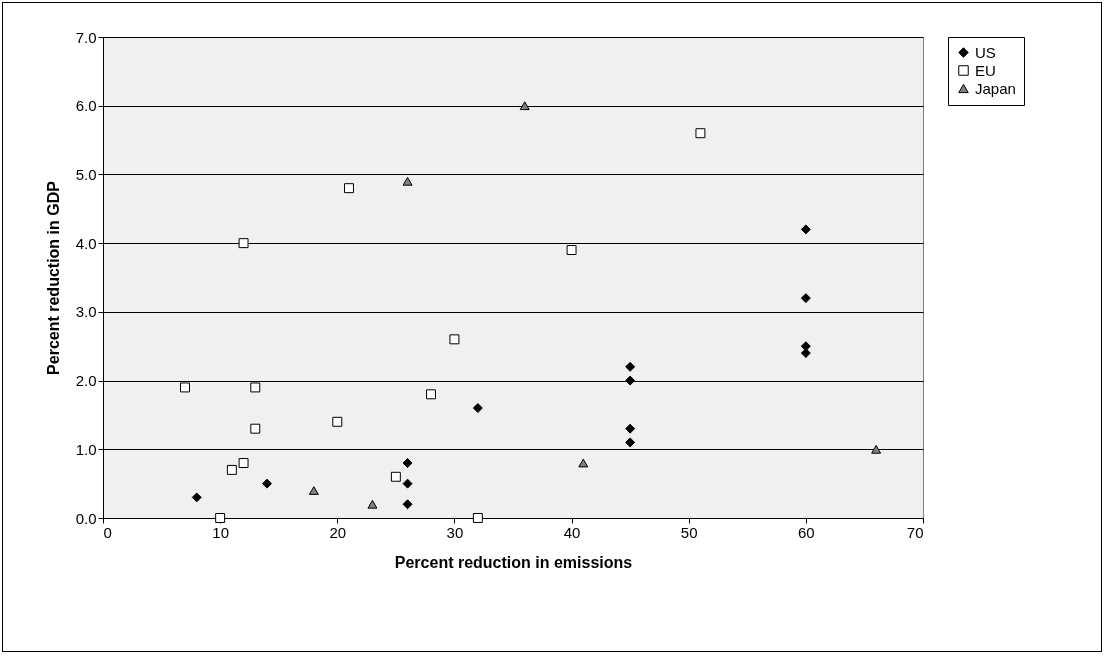  I want to click on legend-label: EU, so click(985, 70).